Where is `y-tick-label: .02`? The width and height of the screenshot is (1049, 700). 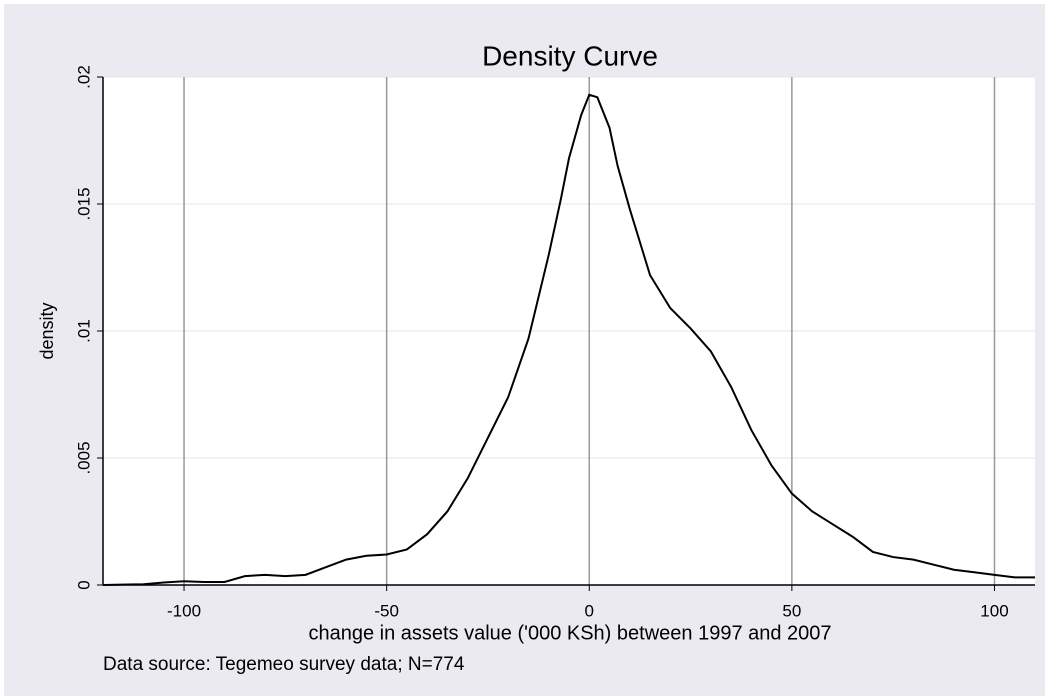 y-tick-label: .02 is located at coordinates (83, 77).